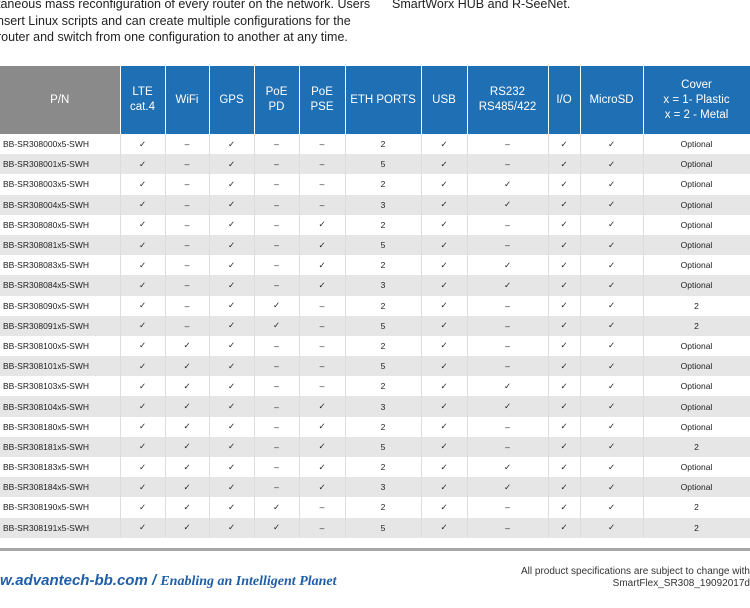  Describe the element at coordinates (444, 100) in the screenshot. I see `header-cell: USB` at that location.